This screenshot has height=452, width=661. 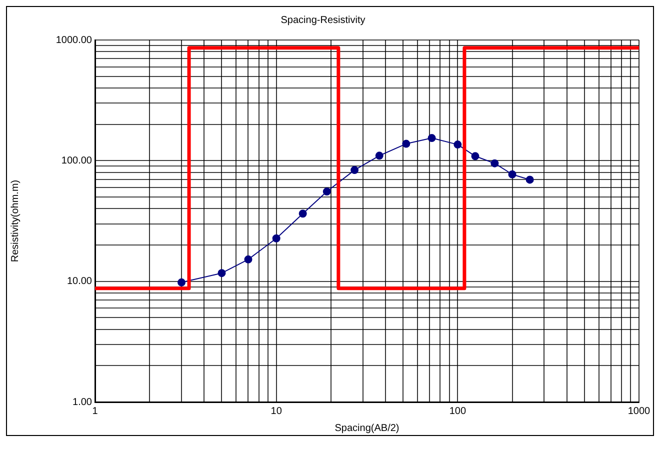 What do you see at coordinates (76, 160) in the screenshot?
I see `y-tick-label: 100.00` at bounding box center [76, 160].